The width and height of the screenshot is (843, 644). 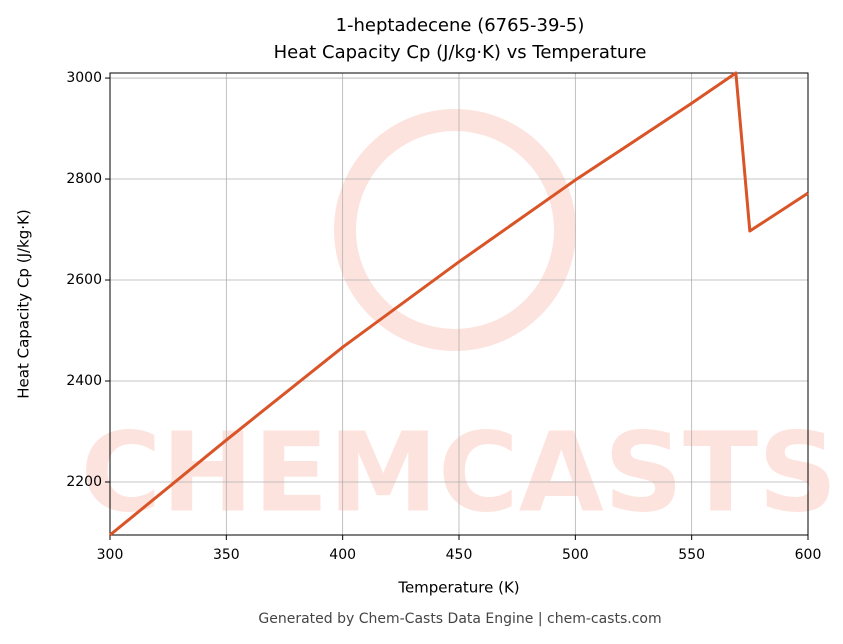 What do you see at coordinates (84, 381) in the screenshot?
I see `y-tick-label: 2400` at bounding box center [84, 381].